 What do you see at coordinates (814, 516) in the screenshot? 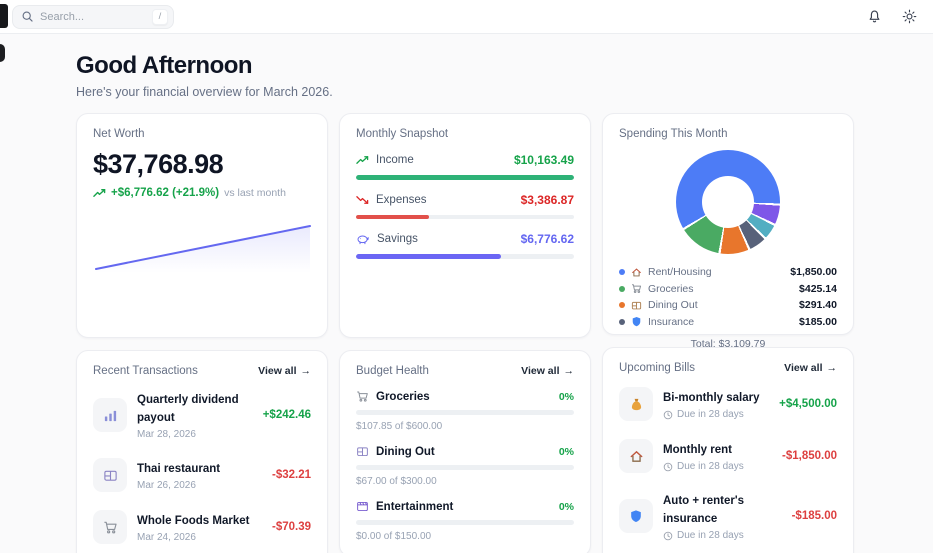
I see `bill-amount: -$185.00` at bounding box center [814, 516].